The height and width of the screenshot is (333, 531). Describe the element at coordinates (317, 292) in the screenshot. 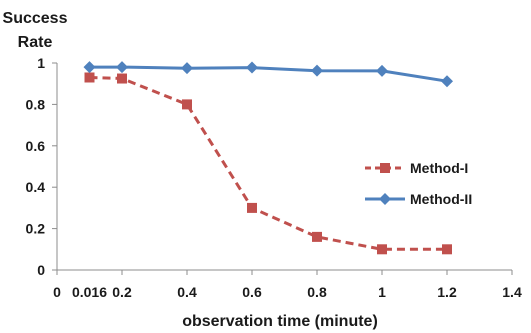

I see `x-tick-label: 0.8` at that location.